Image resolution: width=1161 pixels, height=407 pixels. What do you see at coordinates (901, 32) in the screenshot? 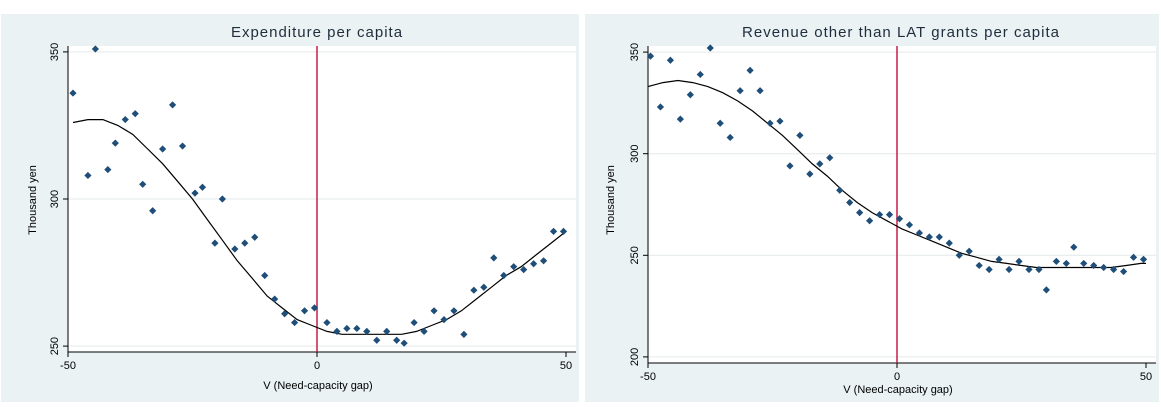
I see `chart-title: Revenue other than LAT grants per capita` at bounding box center [901, 32].